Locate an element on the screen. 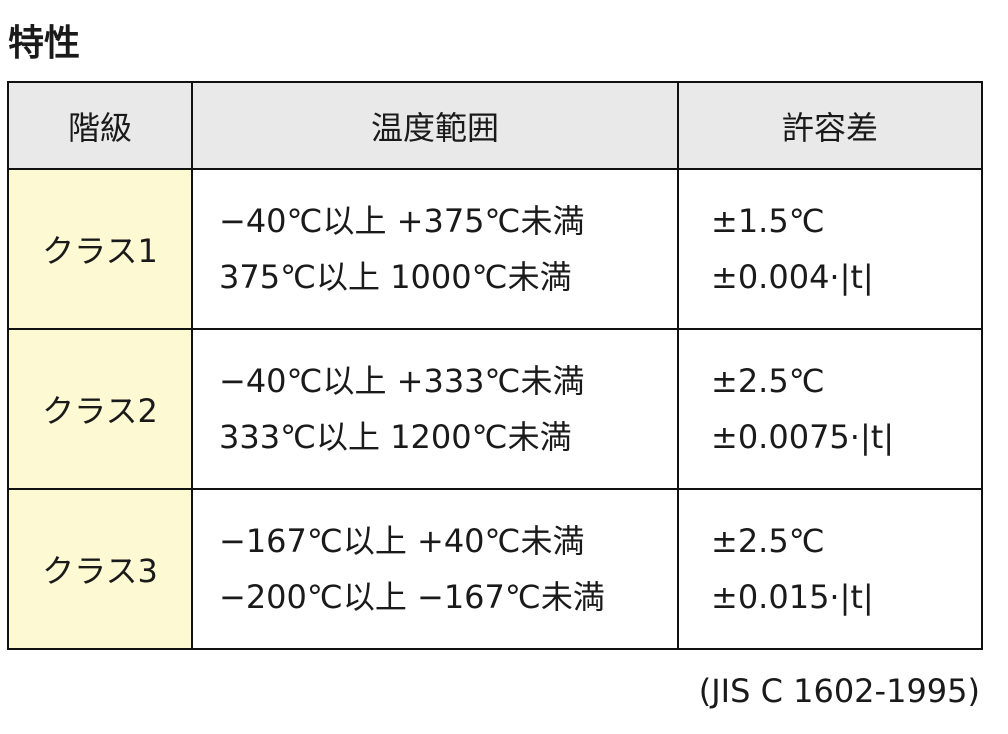 This screenshot has height=734, width=1008. range-cell: −167℃以上 +40℃未満 −200℃以上 −167℃未満 is located at coordinates (435, 569).